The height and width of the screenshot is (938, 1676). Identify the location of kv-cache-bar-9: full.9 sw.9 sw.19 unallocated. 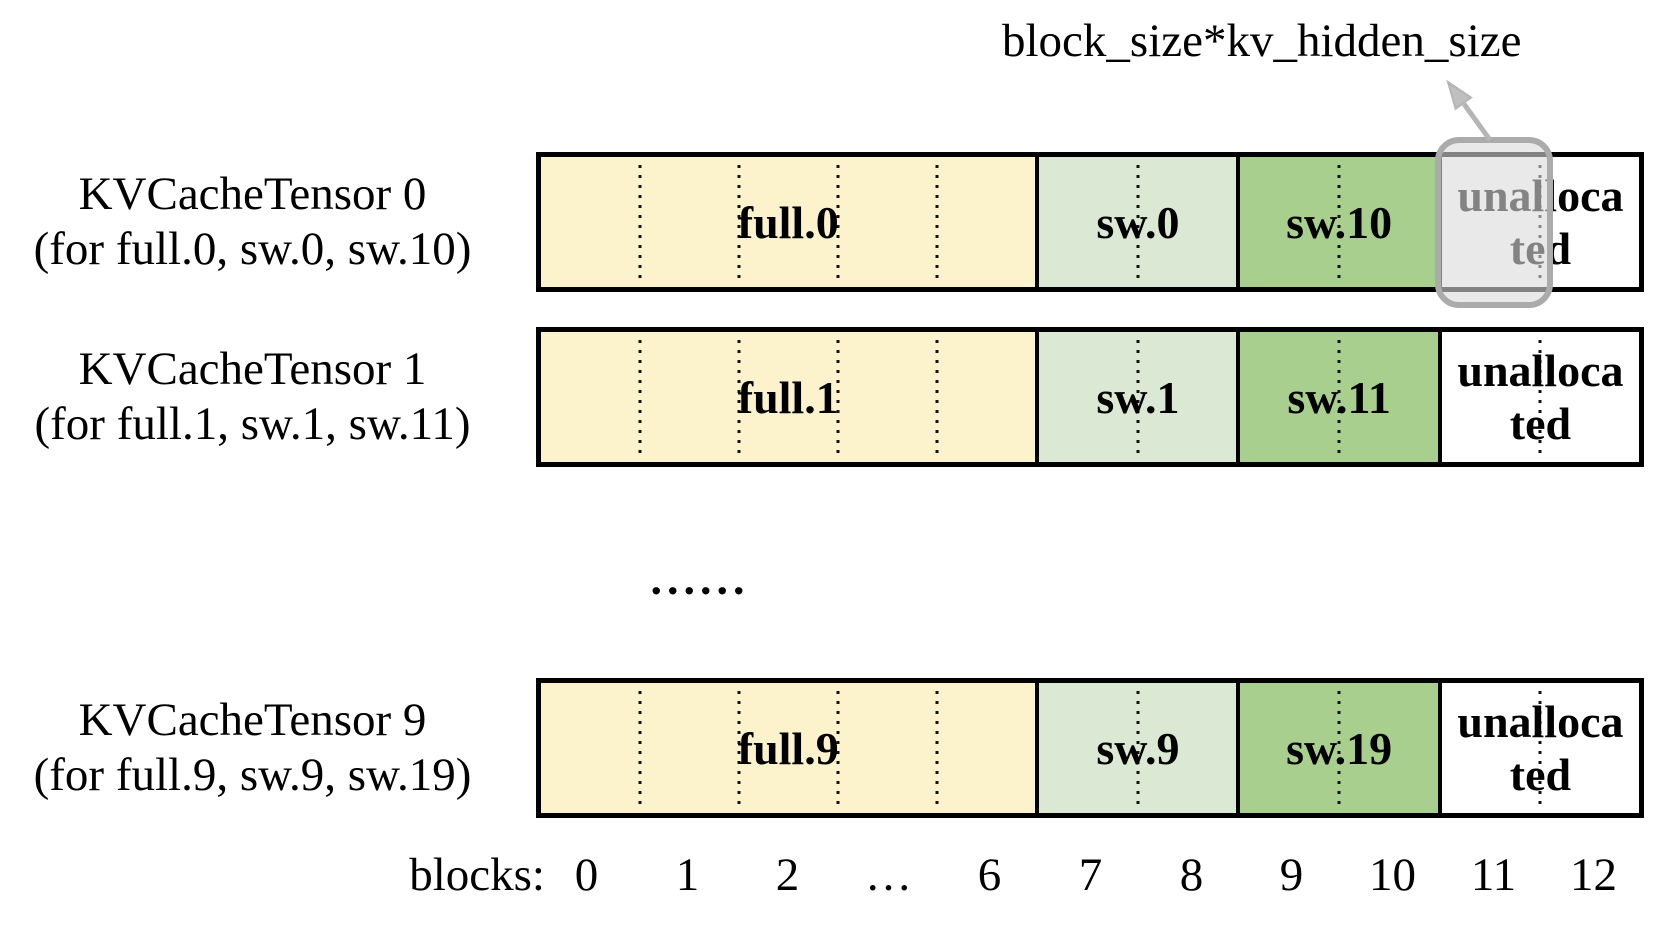
(1090, 748).